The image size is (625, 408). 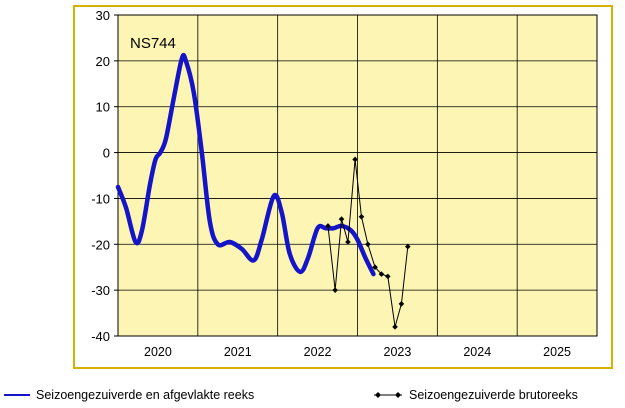 What do you see at coordinates (318, 352) in the screenshot?
I see `x-tick-label: 2022` at bounding box center [318, 352].